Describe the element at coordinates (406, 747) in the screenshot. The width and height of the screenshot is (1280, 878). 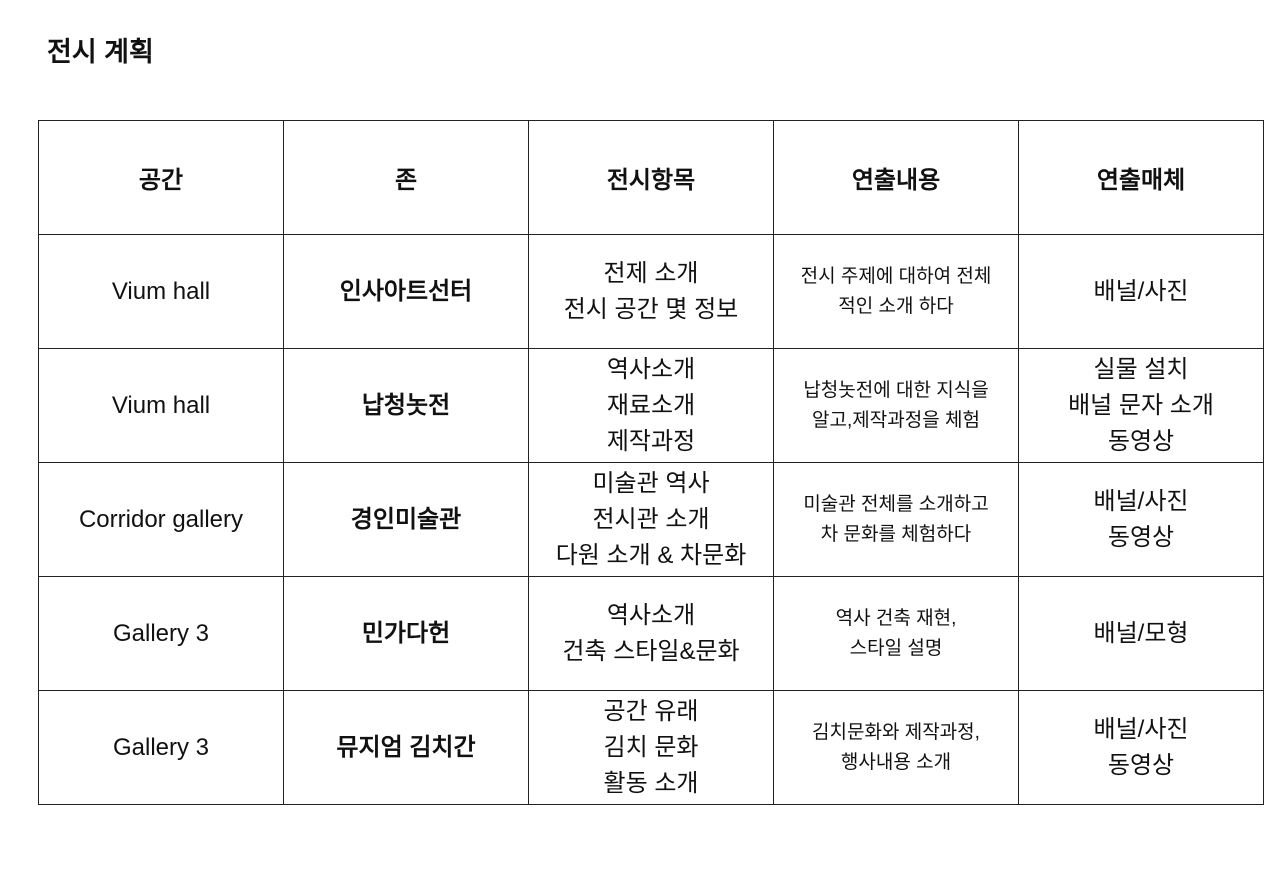
I see `cell-zone: 뮤지엄 김치간` at that location.